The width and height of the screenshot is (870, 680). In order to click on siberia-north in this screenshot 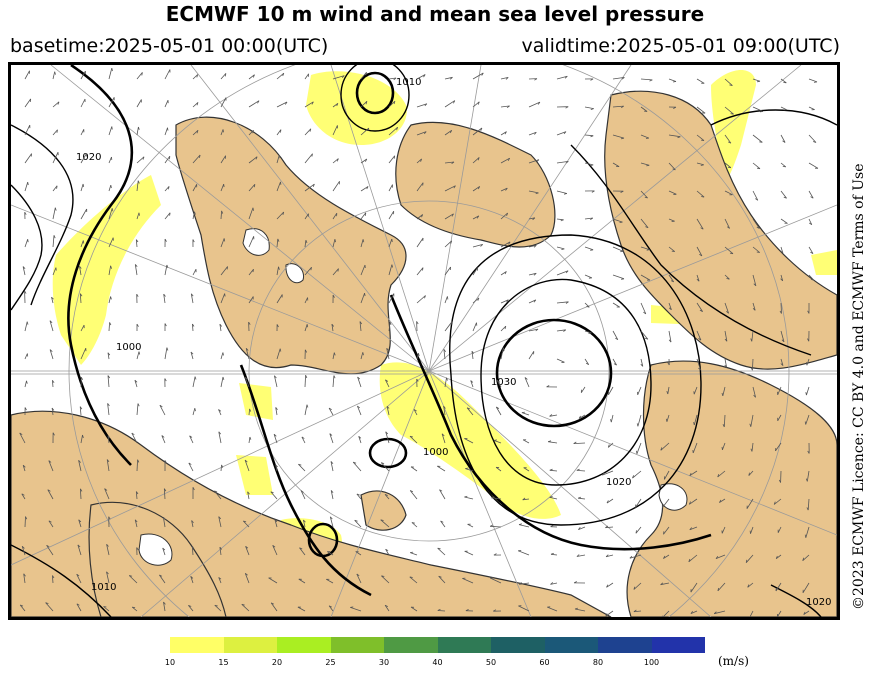, I will do `click(720, 230)`.